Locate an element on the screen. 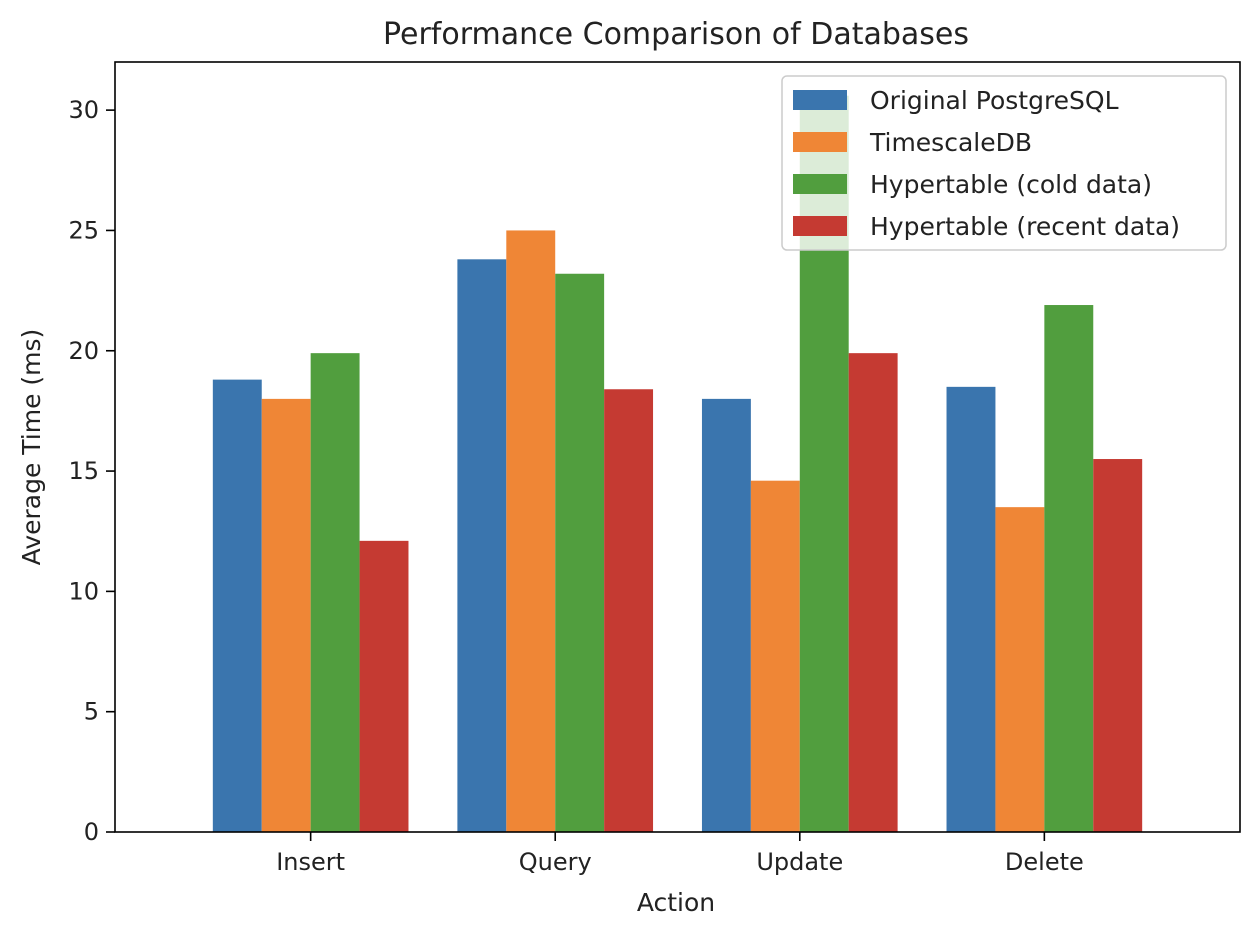 This screenshot has height=938, width=1260. legend-box is located at coordinates (1004, 163).